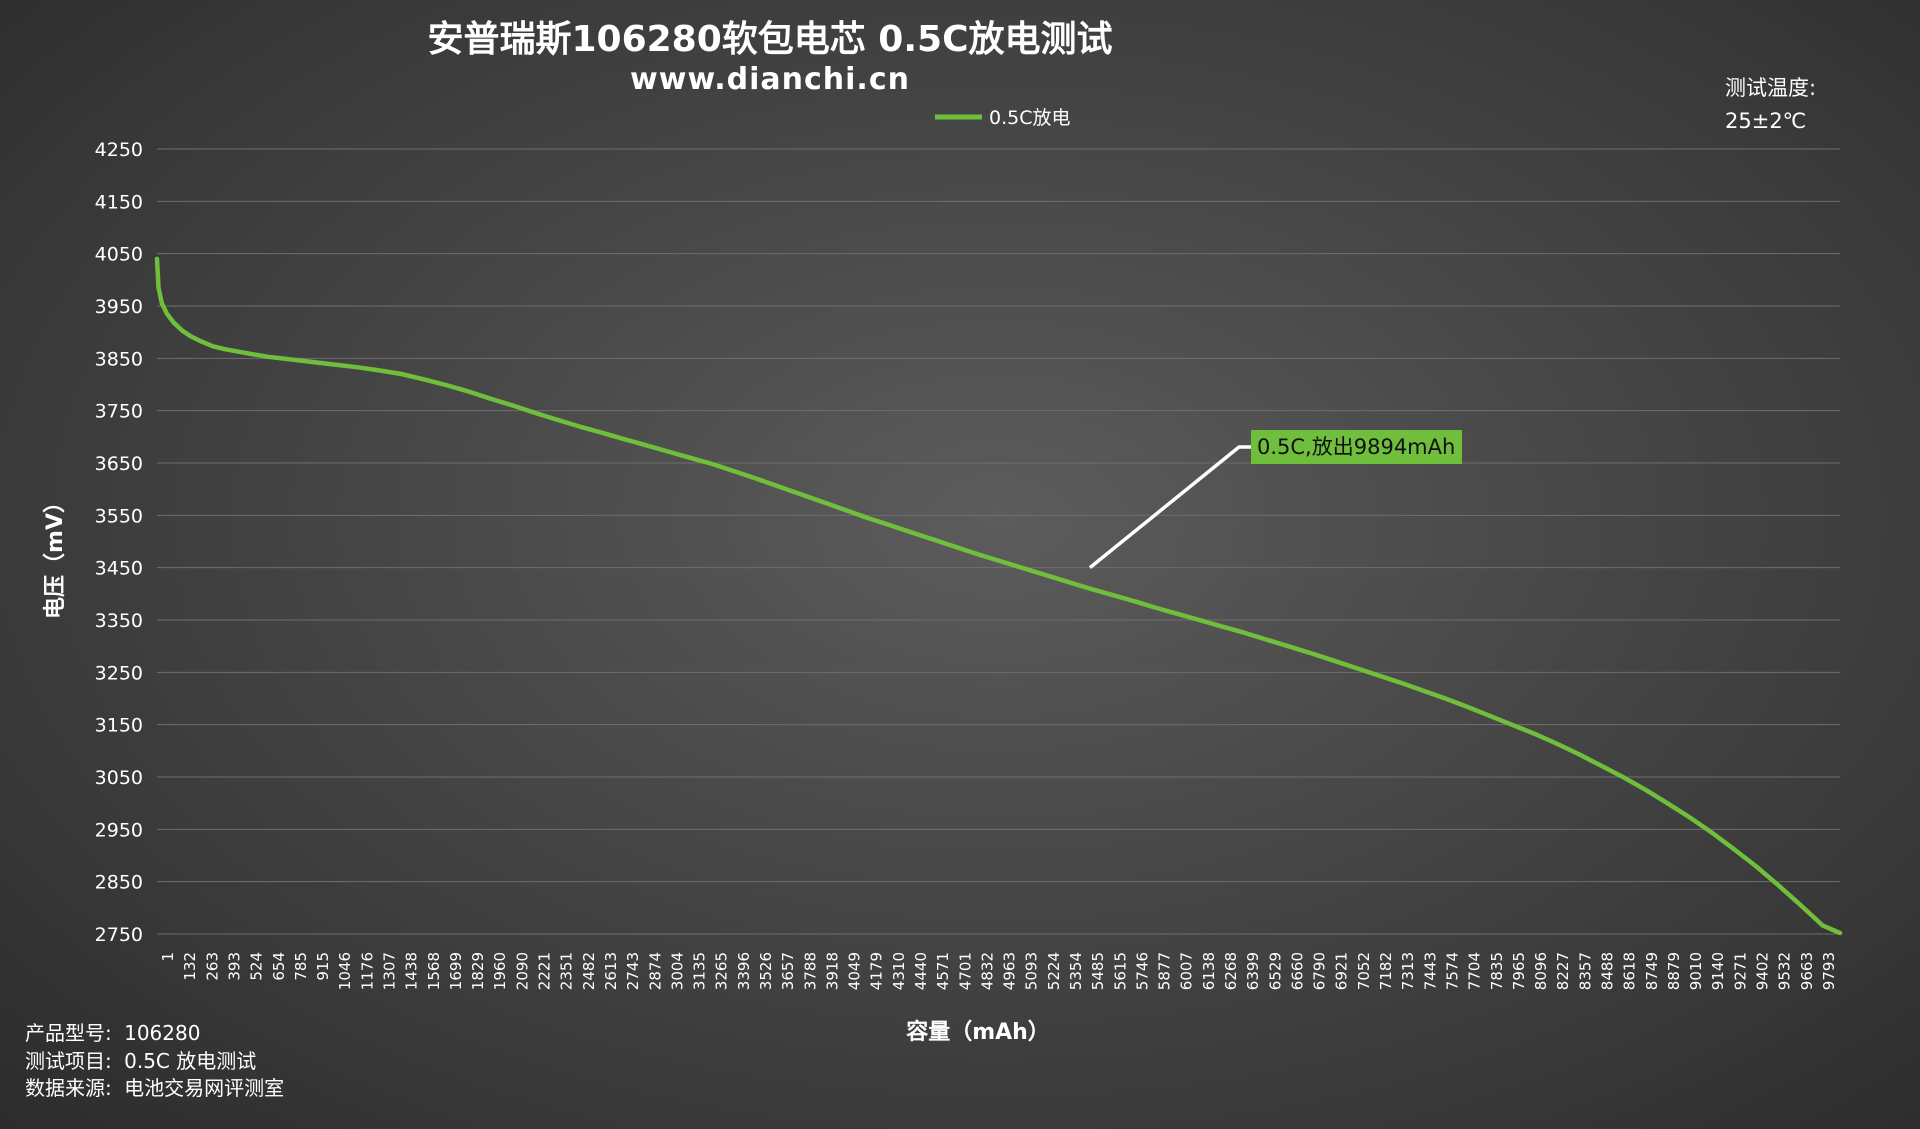 The image size is (1920, 1129). Describe the element at coordinates (323, 966) in the screenshot. I see `x-tick-label: 915` at that location.